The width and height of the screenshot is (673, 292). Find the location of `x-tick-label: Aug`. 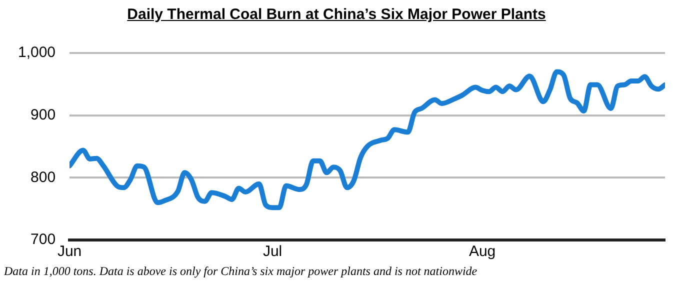

x-tick-label: Aug is located at coordinates (482, 251).